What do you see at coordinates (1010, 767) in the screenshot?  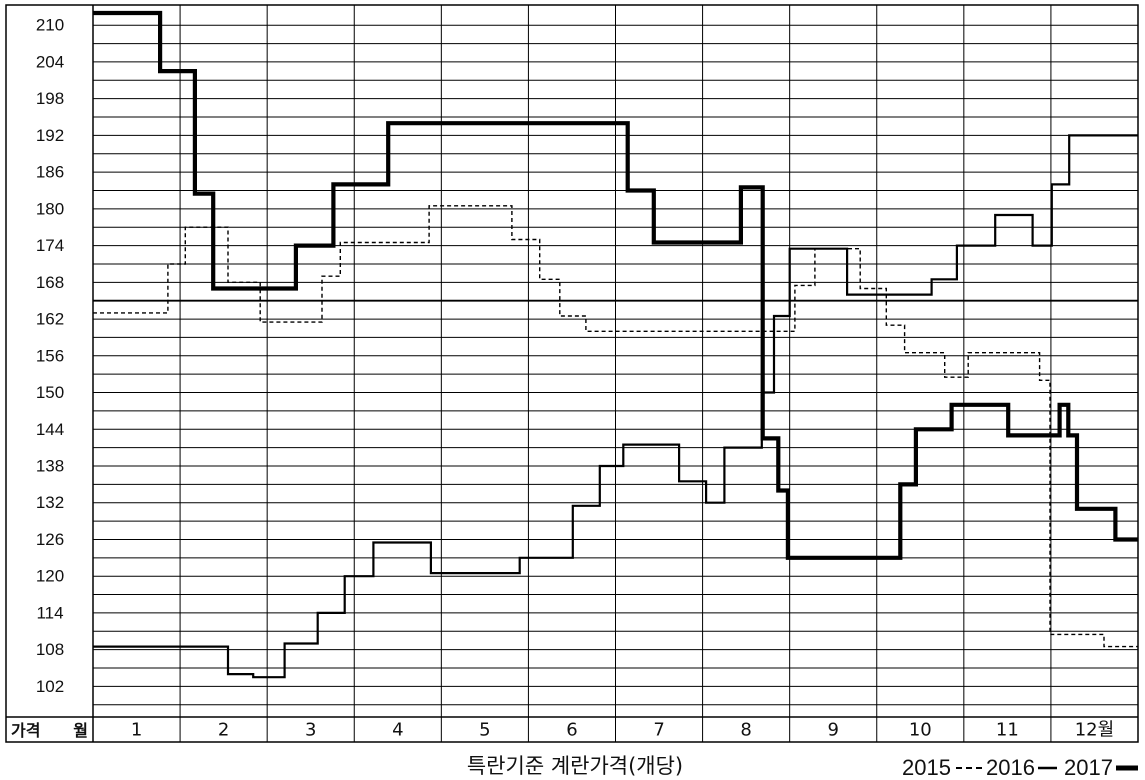 I see `legend-label-2016: 2016` at bounding box center [1010, 767].